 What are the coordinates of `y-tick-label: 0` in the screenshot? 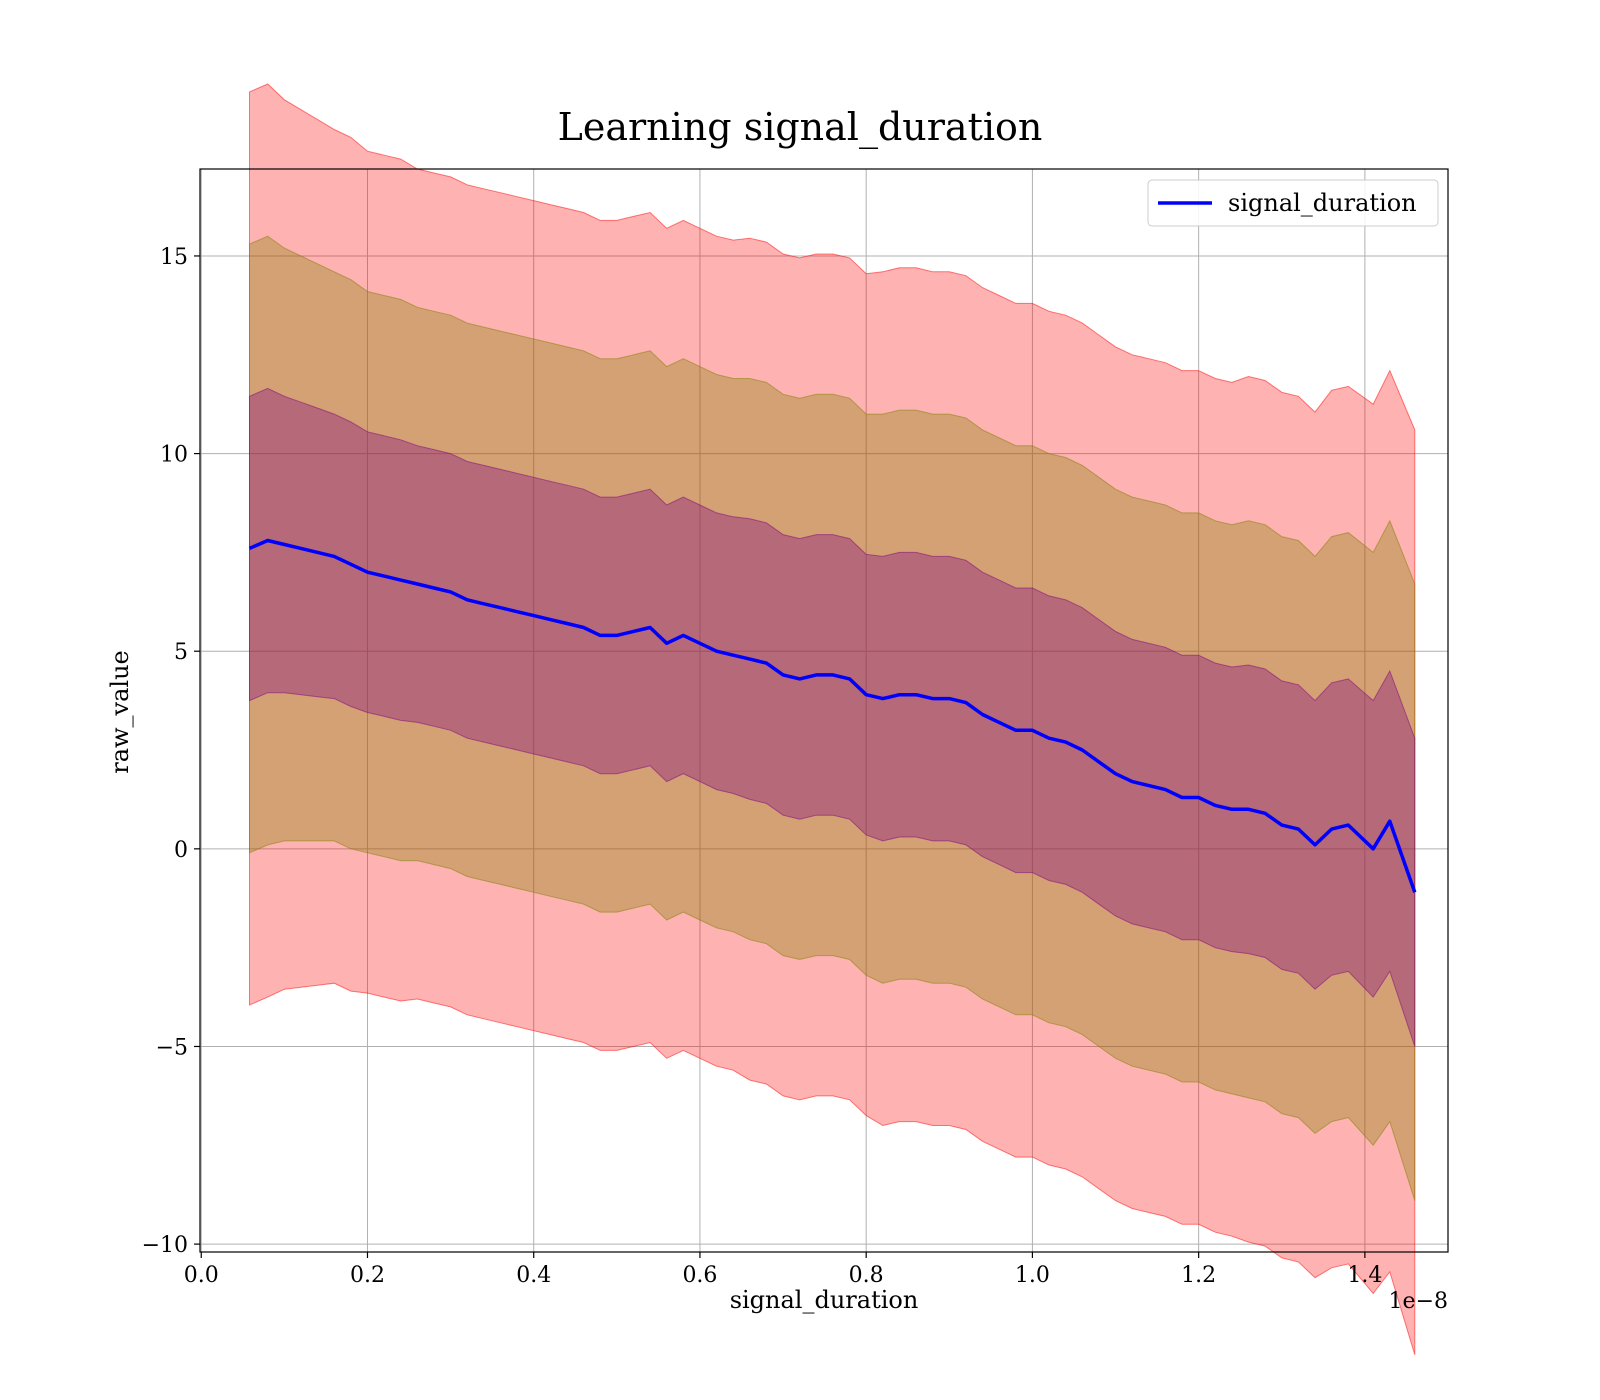 It's located at (181, 850).